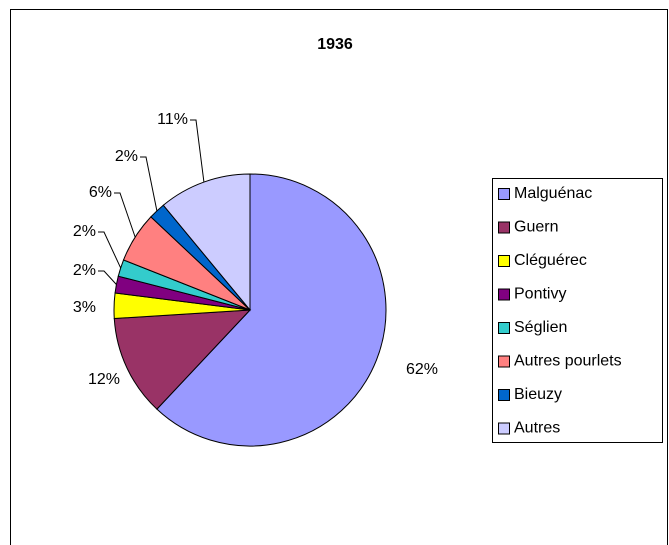 Image resolution: width=669 pixels, height=545 pixels. Describe the element at coordinates (568, 361) in the screenshot. I see `legend-label: Autres pourlets` at that location.